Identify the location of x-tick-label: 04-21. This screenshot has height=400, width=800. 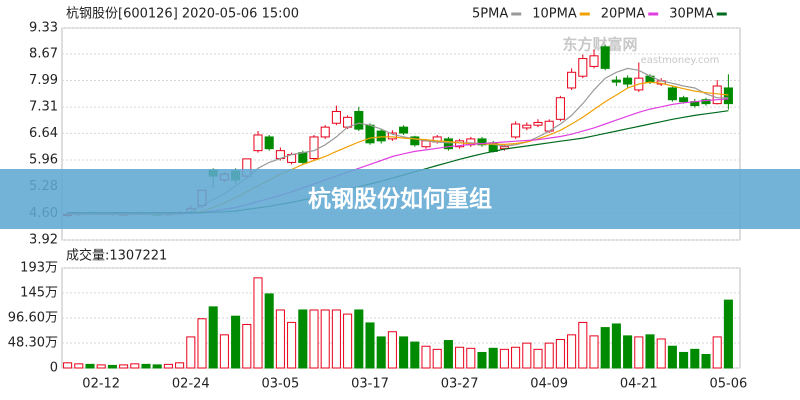
(639, 384).